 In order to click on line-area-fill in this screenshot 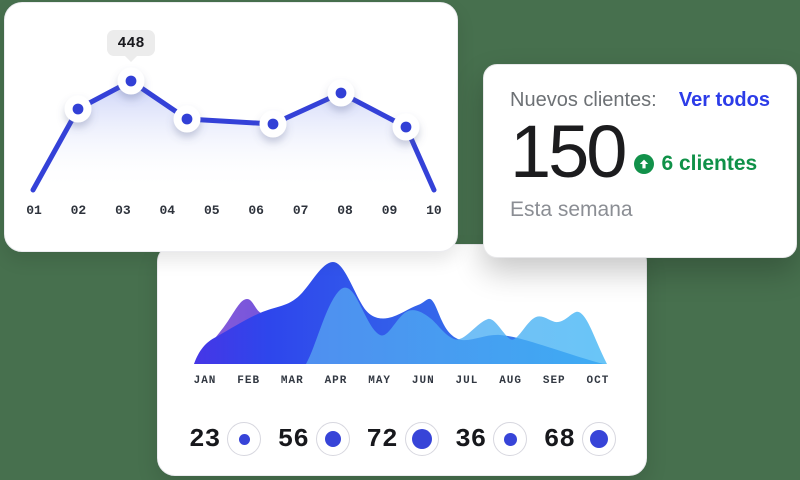, I will do `click(233, 135)`.